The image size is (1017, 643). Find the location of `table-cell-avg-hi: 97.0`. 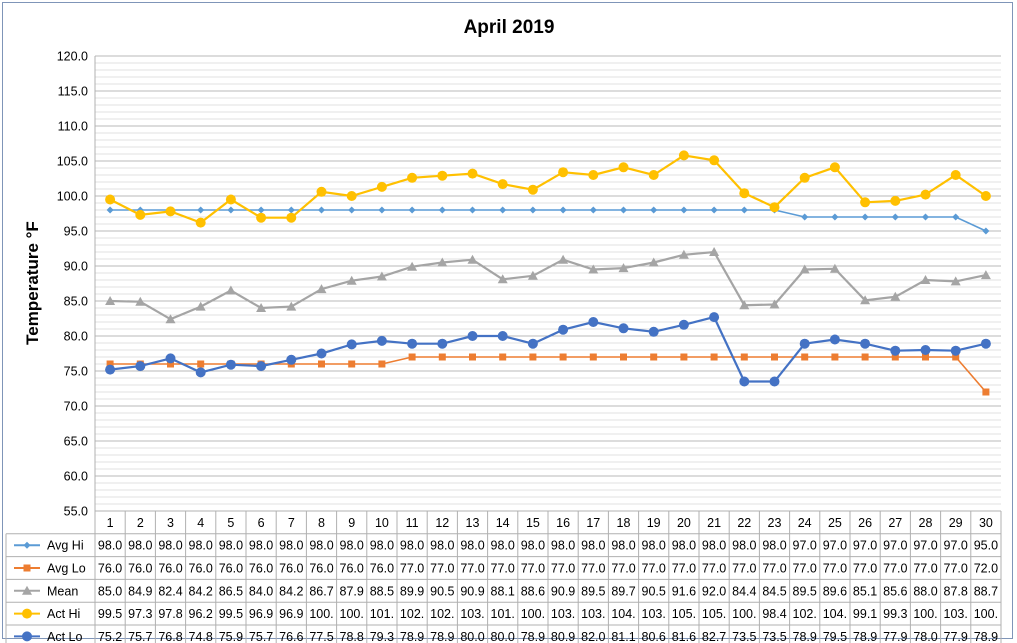

table-cell-avg-hi: 97.0 is located at coordinates (865, 546).